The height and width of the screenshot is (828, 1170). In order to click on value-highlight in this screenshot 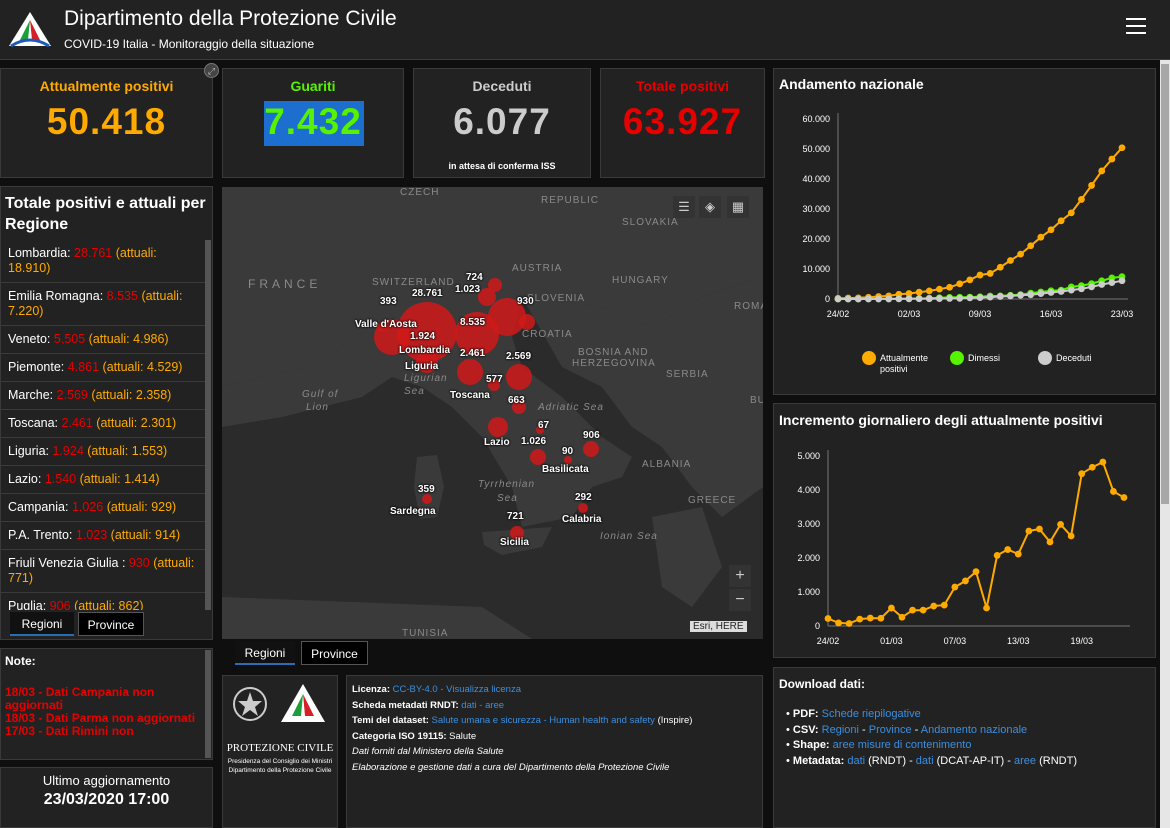, I will do `click(314, 123)`.